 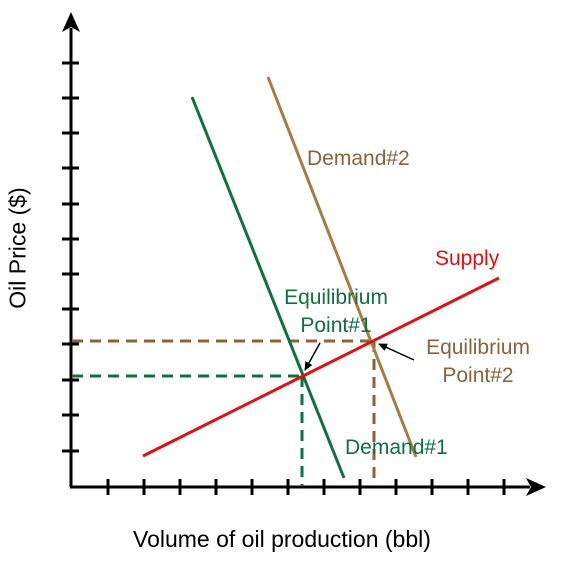 I want to click on demand1-label: Demand#1, so click(x=396, y=447).